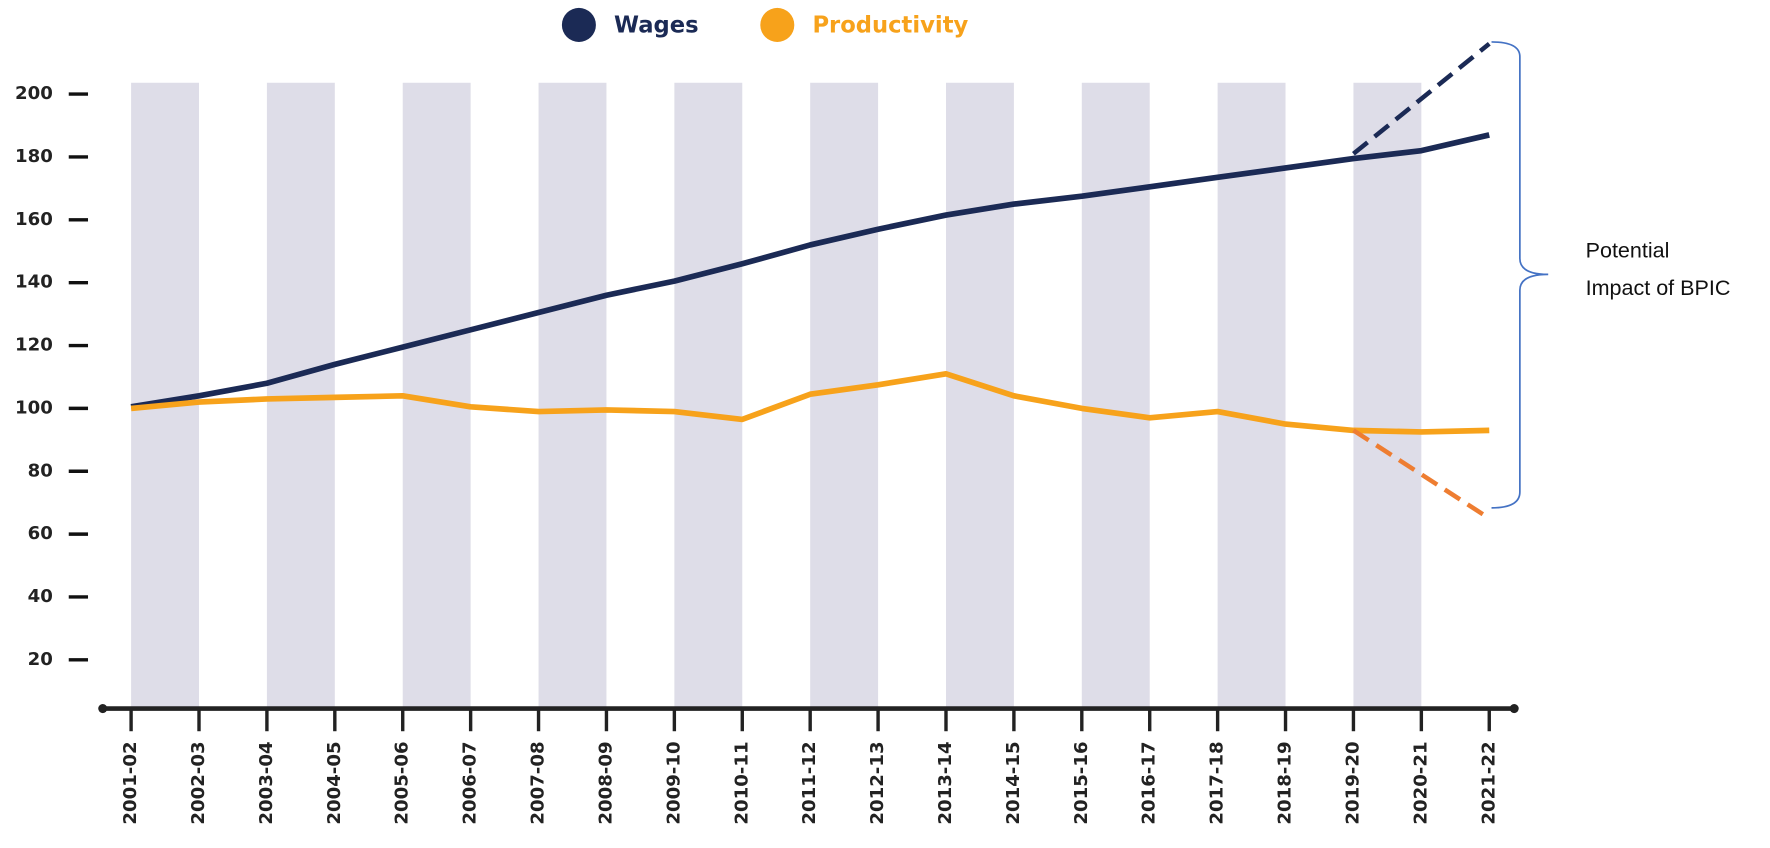 This screenshot has height=848, width=1770. I want to click on x-tick-label: 2007-08, so click(538, 782).